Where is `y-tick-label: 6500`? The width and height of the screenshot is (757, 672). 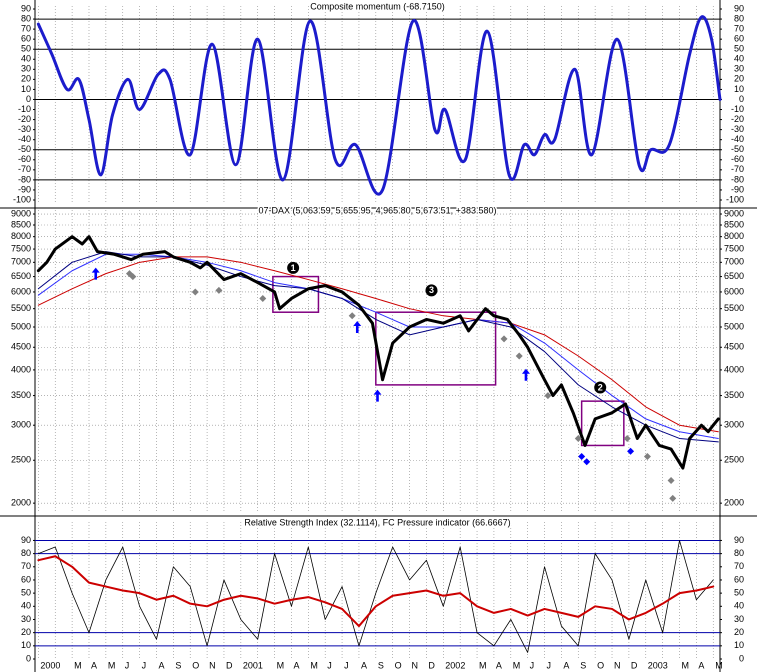 y-tick-label: 6500 is located at coordinates (21, 276).